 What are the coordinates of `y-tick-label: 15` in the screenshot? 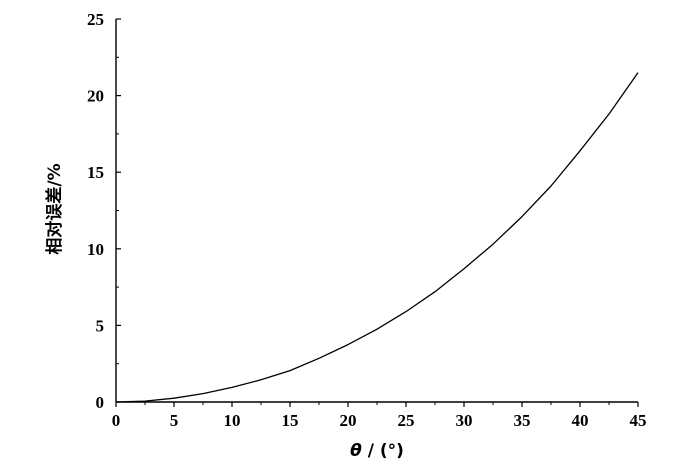 It's located at (95, 172).